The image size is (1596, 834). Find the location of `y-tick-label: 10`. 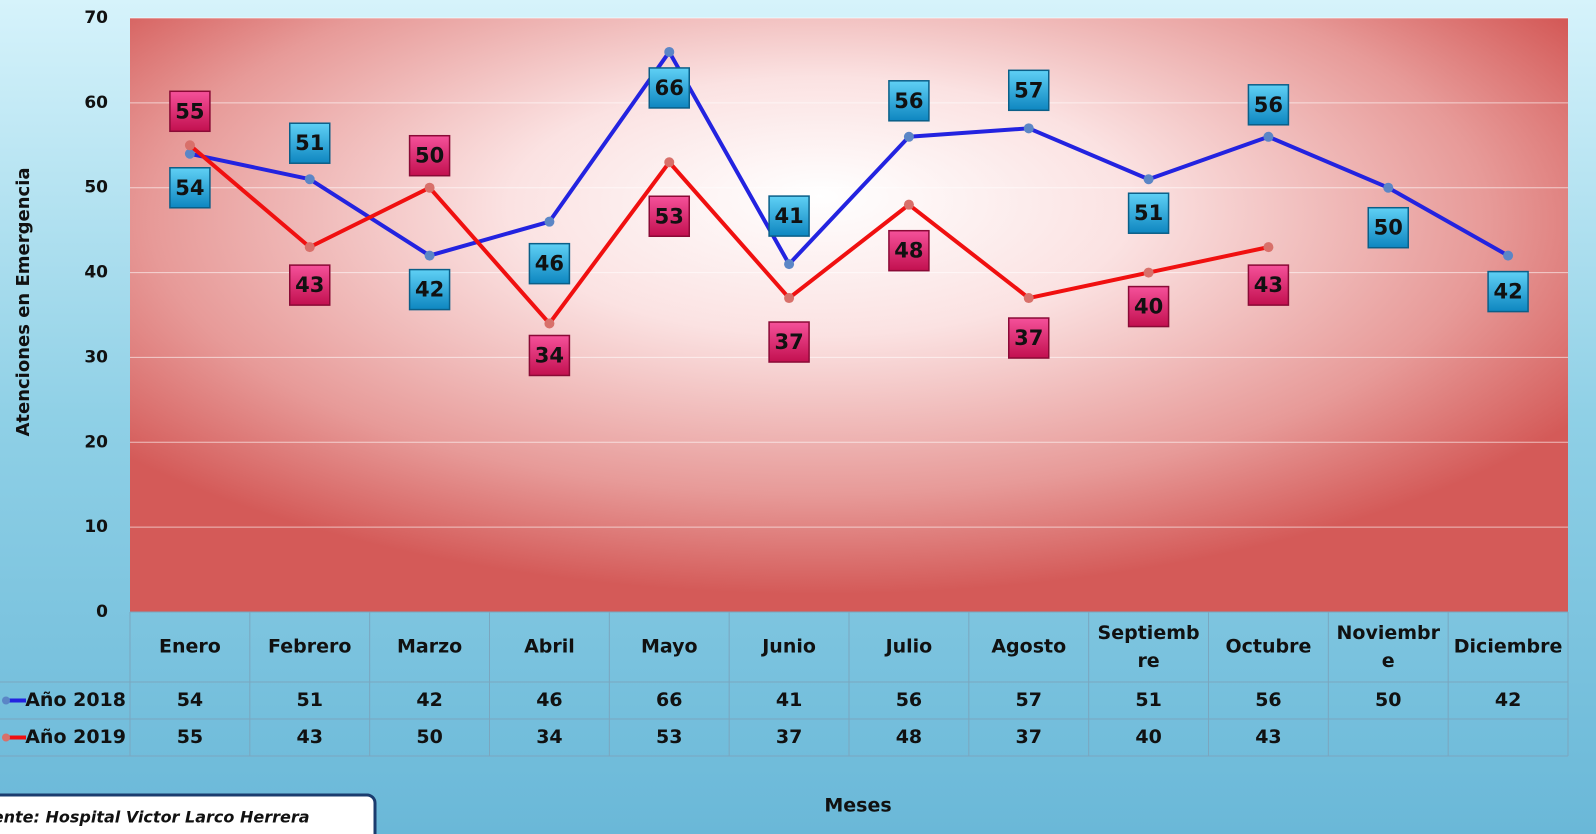

y-tick-label: 10 is located at coordinates (96, 527).